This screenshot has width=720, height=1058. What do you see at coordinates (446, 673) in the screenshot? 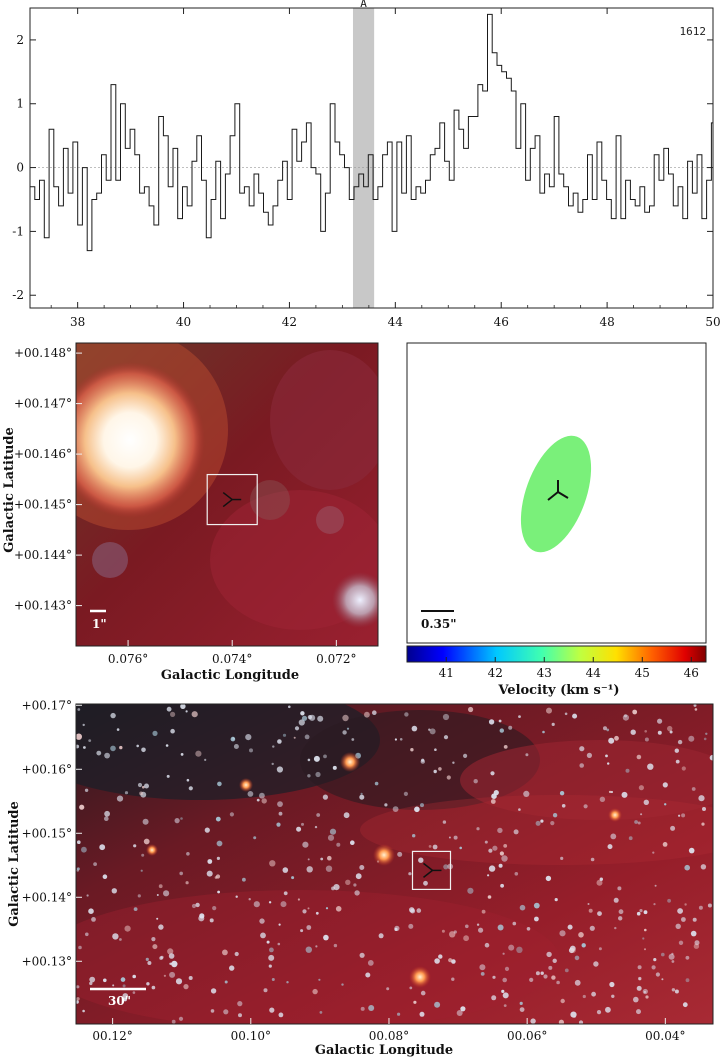
I see `colorbar-tick-label: 41` at bounding box center [446, 673].